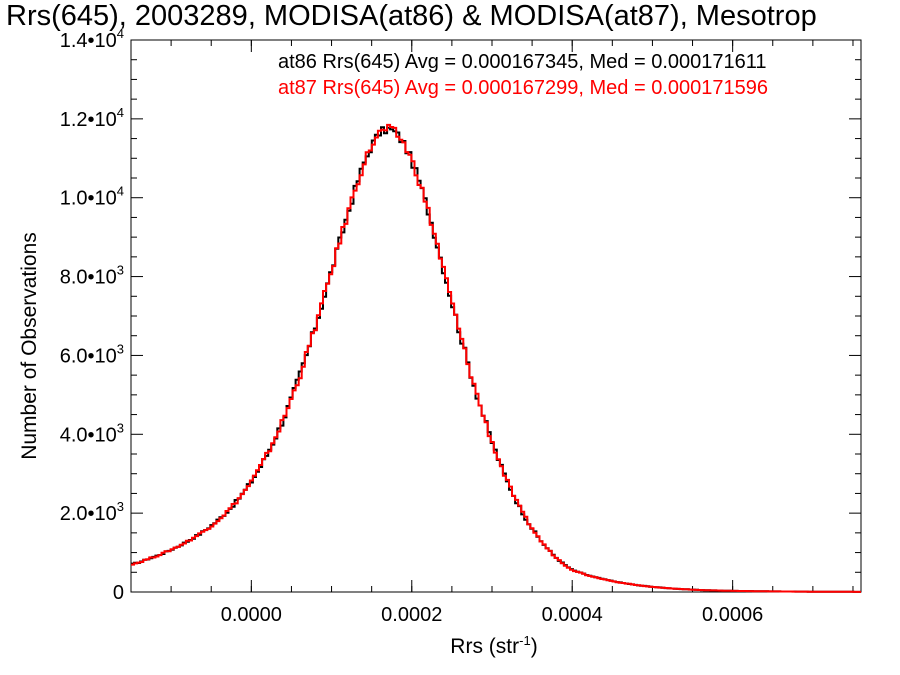 This screenshot has width=900, height=675. I want to click on x-tick-label: 0.0002, so click(411, 615).